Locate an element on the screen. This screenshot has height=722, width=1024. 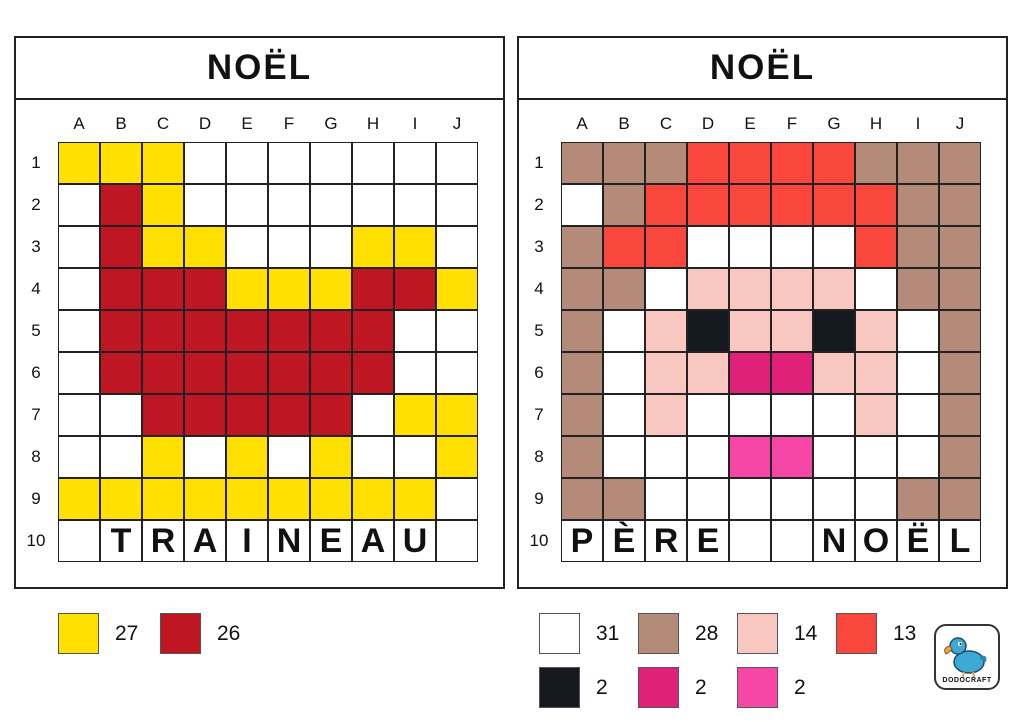
word-letter-cell: L is located at coordinates (960, 541).